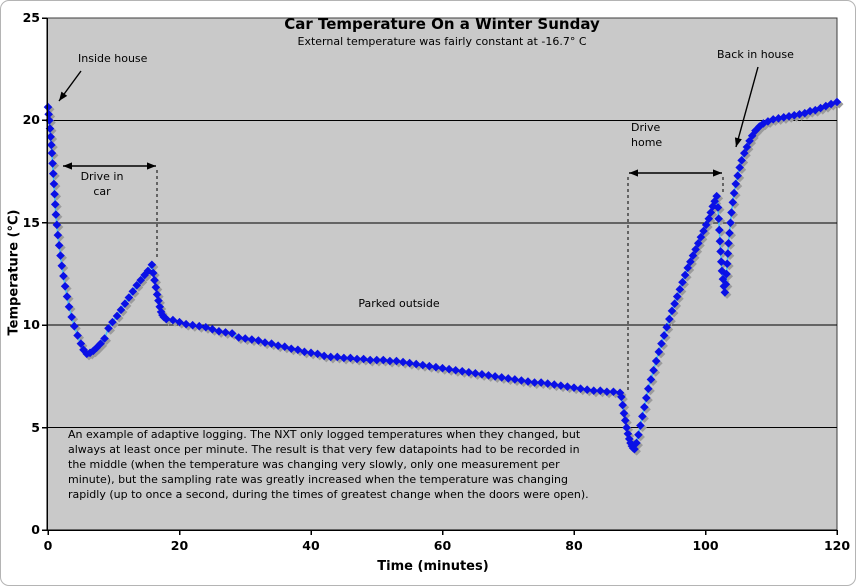 The image size is (856, 586). I want to click on x-axis-title: Time (minutes), so click(433, 566).